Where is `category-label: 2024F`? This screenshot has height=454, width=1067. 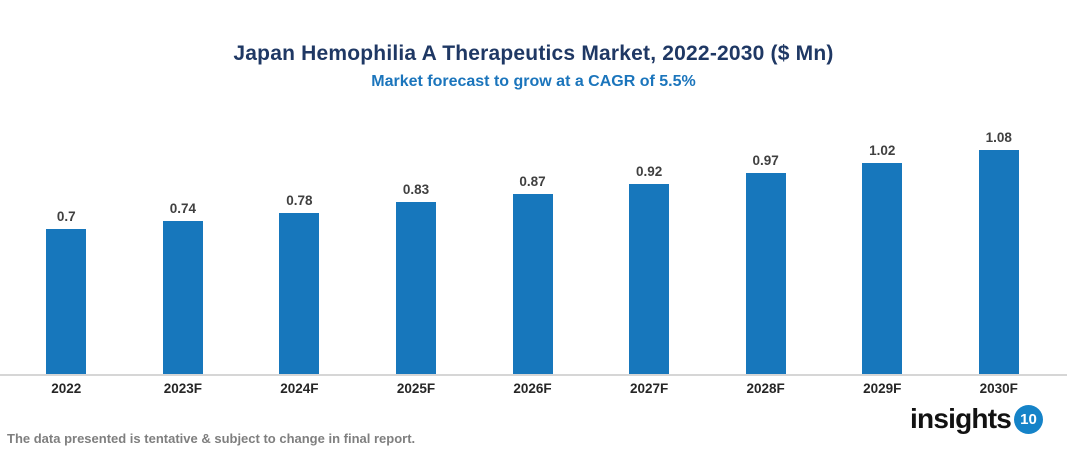 category-label: 2024F is located at coordinates (299, 388).